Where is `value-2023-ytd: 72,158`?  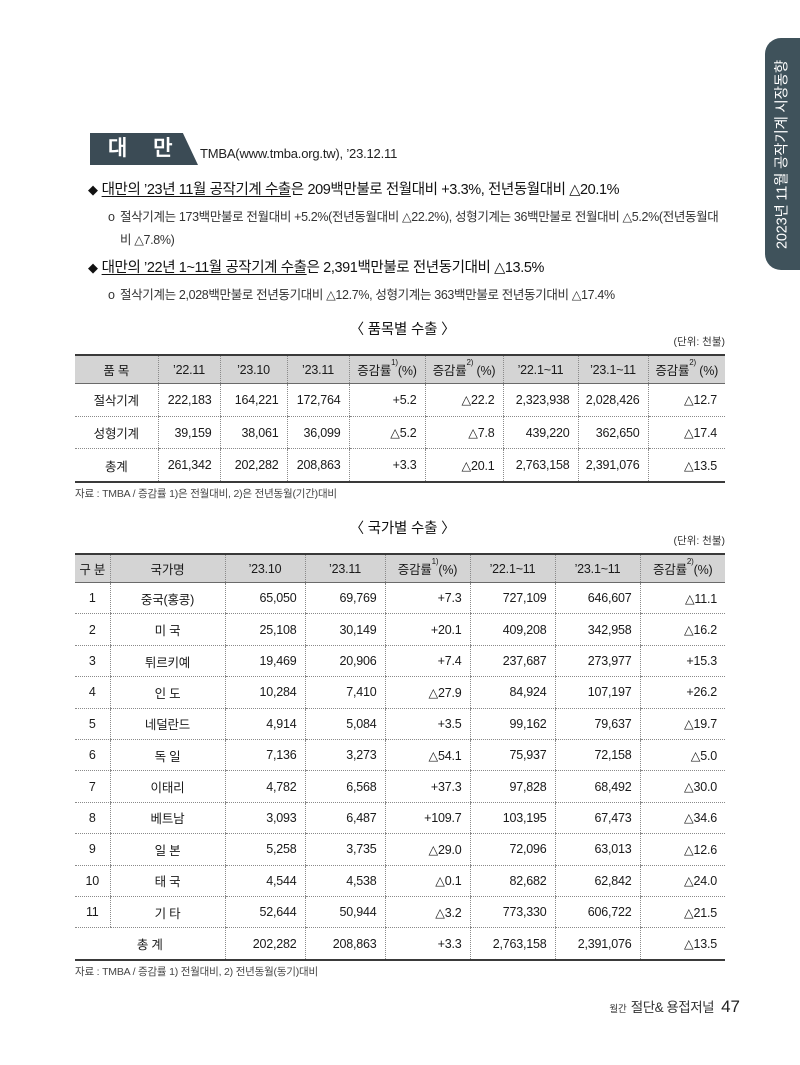
value-2023-ytd: 72,158 is located at coordinates (597, 755).